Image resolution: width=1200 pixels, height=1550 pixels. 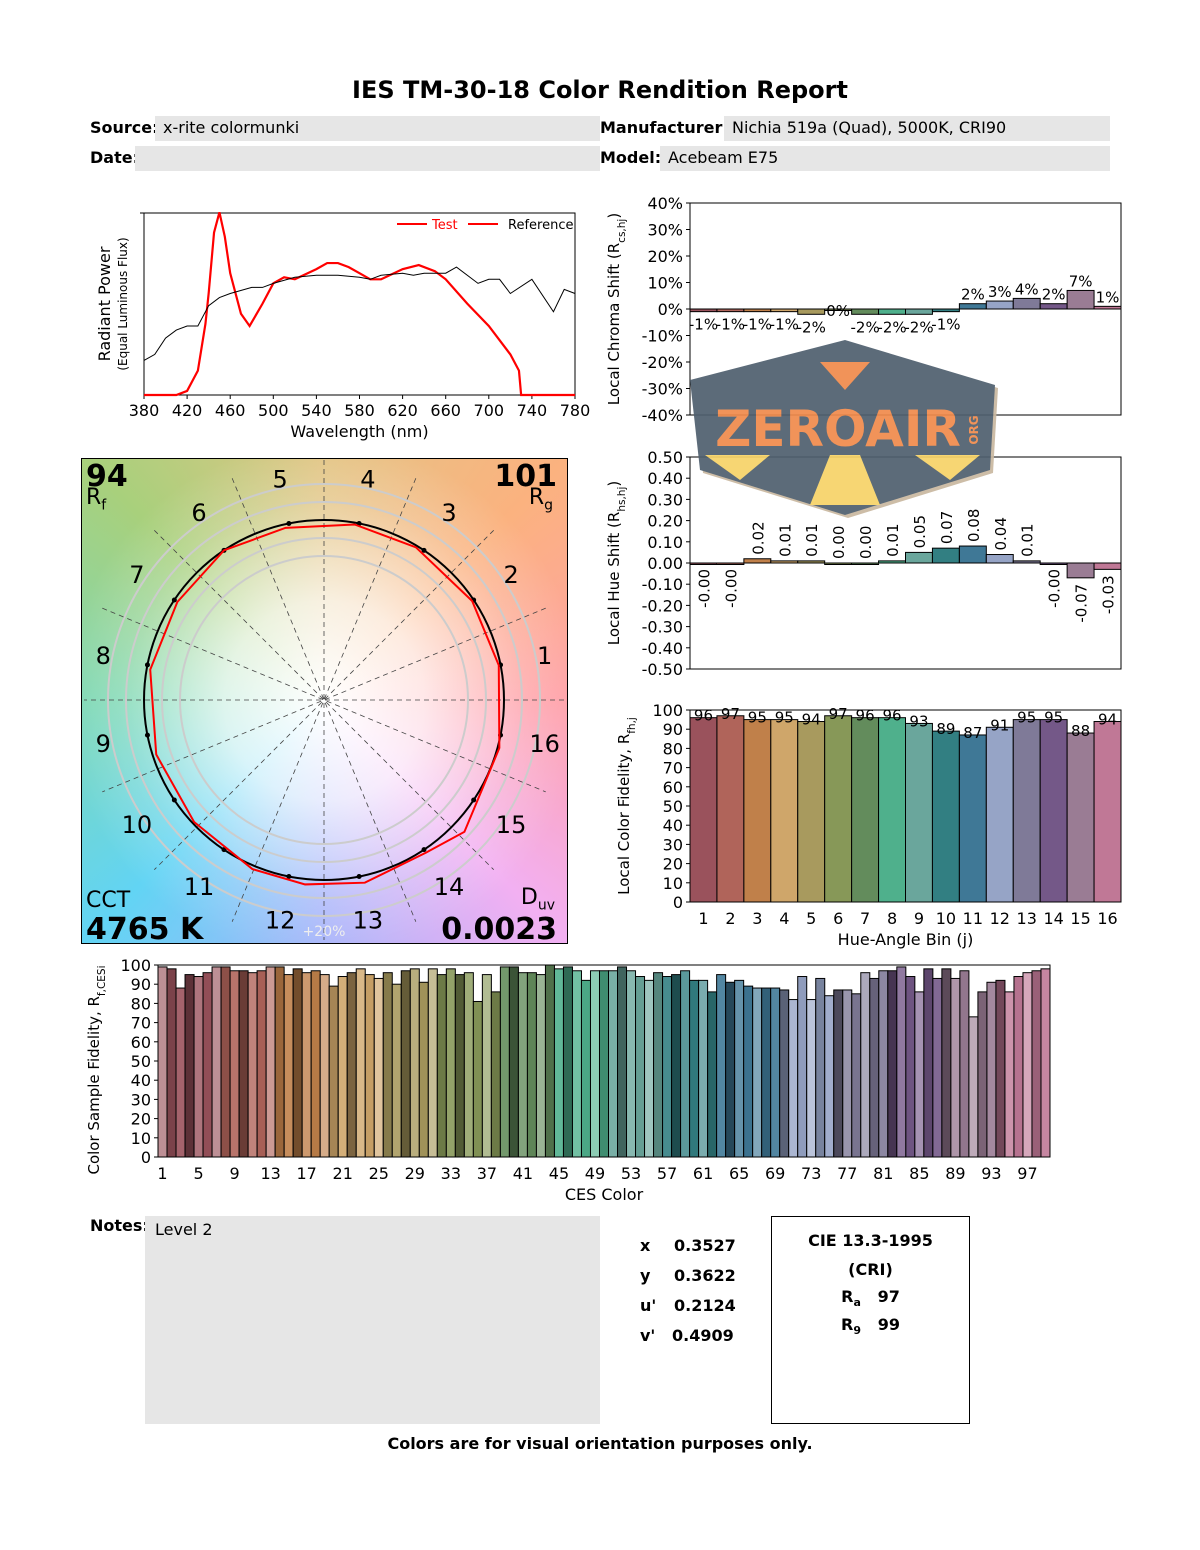 What do you see at coordinates (499, 928) in the screenshot?
I see `duv-value: 0.0023` at bounding box center [499, 928].